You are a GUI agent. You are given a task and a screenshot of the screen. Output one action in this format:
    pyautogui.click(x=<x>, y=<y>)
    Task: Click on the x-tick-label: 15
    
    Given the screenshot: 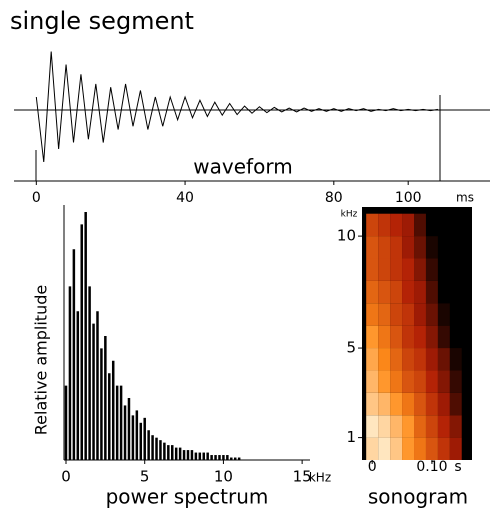 What is the action you would take?
    pyautogui.click(x=302, y=477)
    